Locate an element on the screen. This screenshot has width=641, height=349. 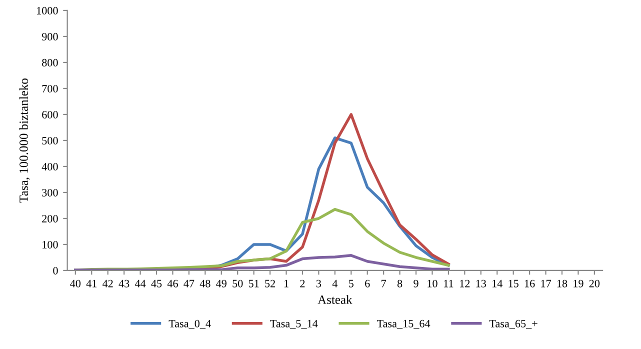
x-tick-label: 44 is located at coordinates (140, 284).